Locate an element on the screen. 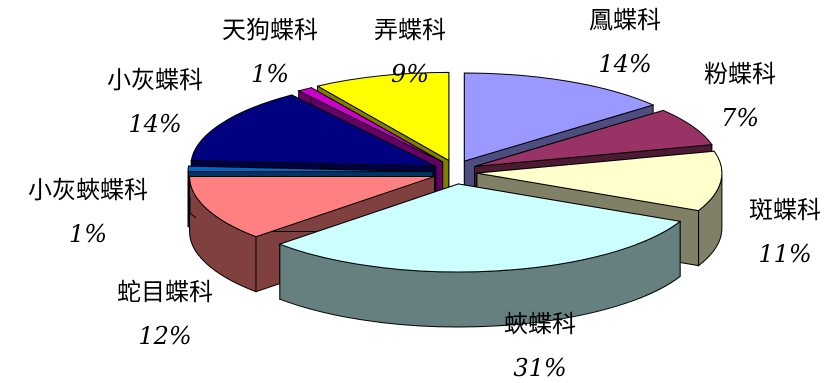  slice-label: 斑蝶科 is located at coordinates (785, 210).